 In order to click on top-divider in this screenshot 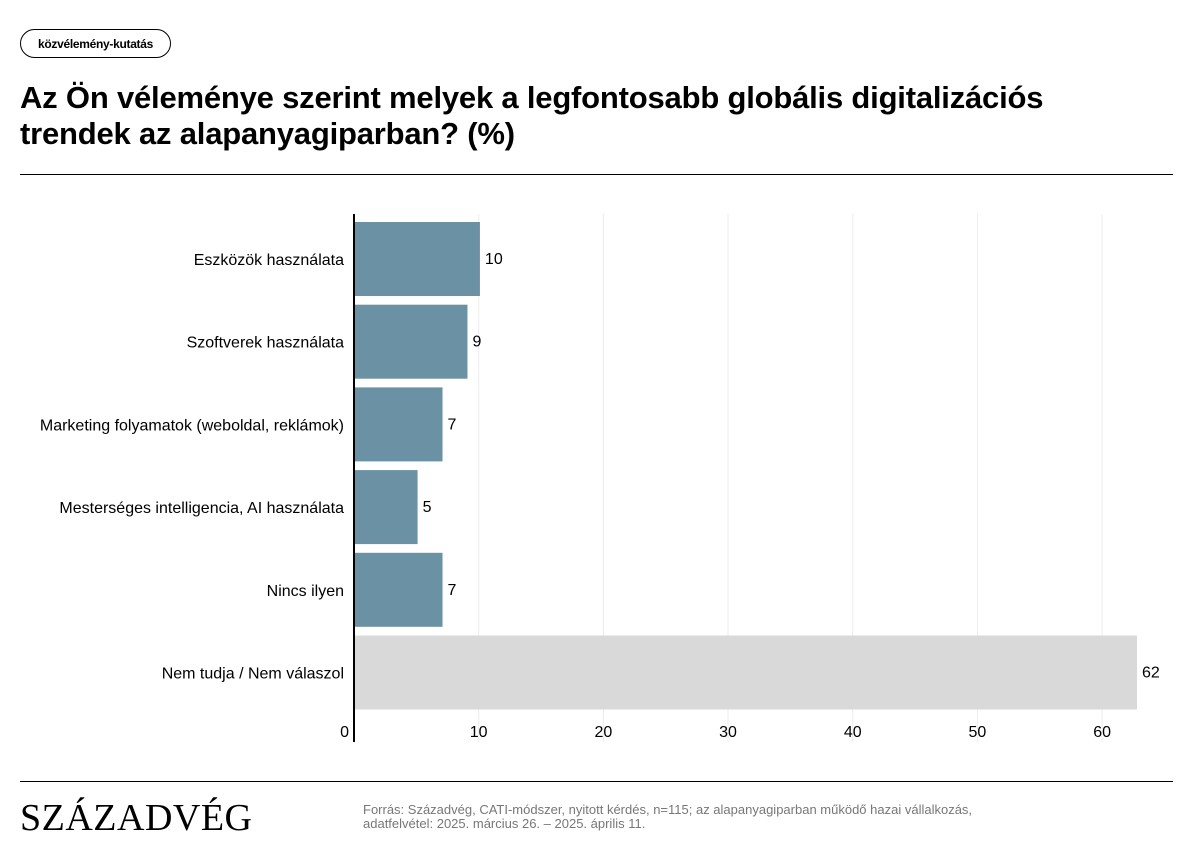, I will do `click(596, 174)`.